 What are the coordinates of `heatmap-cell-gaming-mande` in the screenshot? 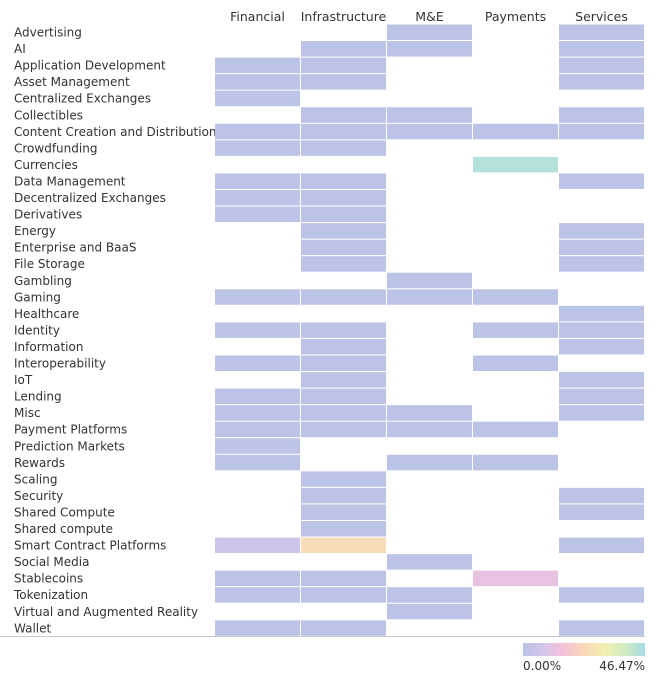 It's located at (429, 297).